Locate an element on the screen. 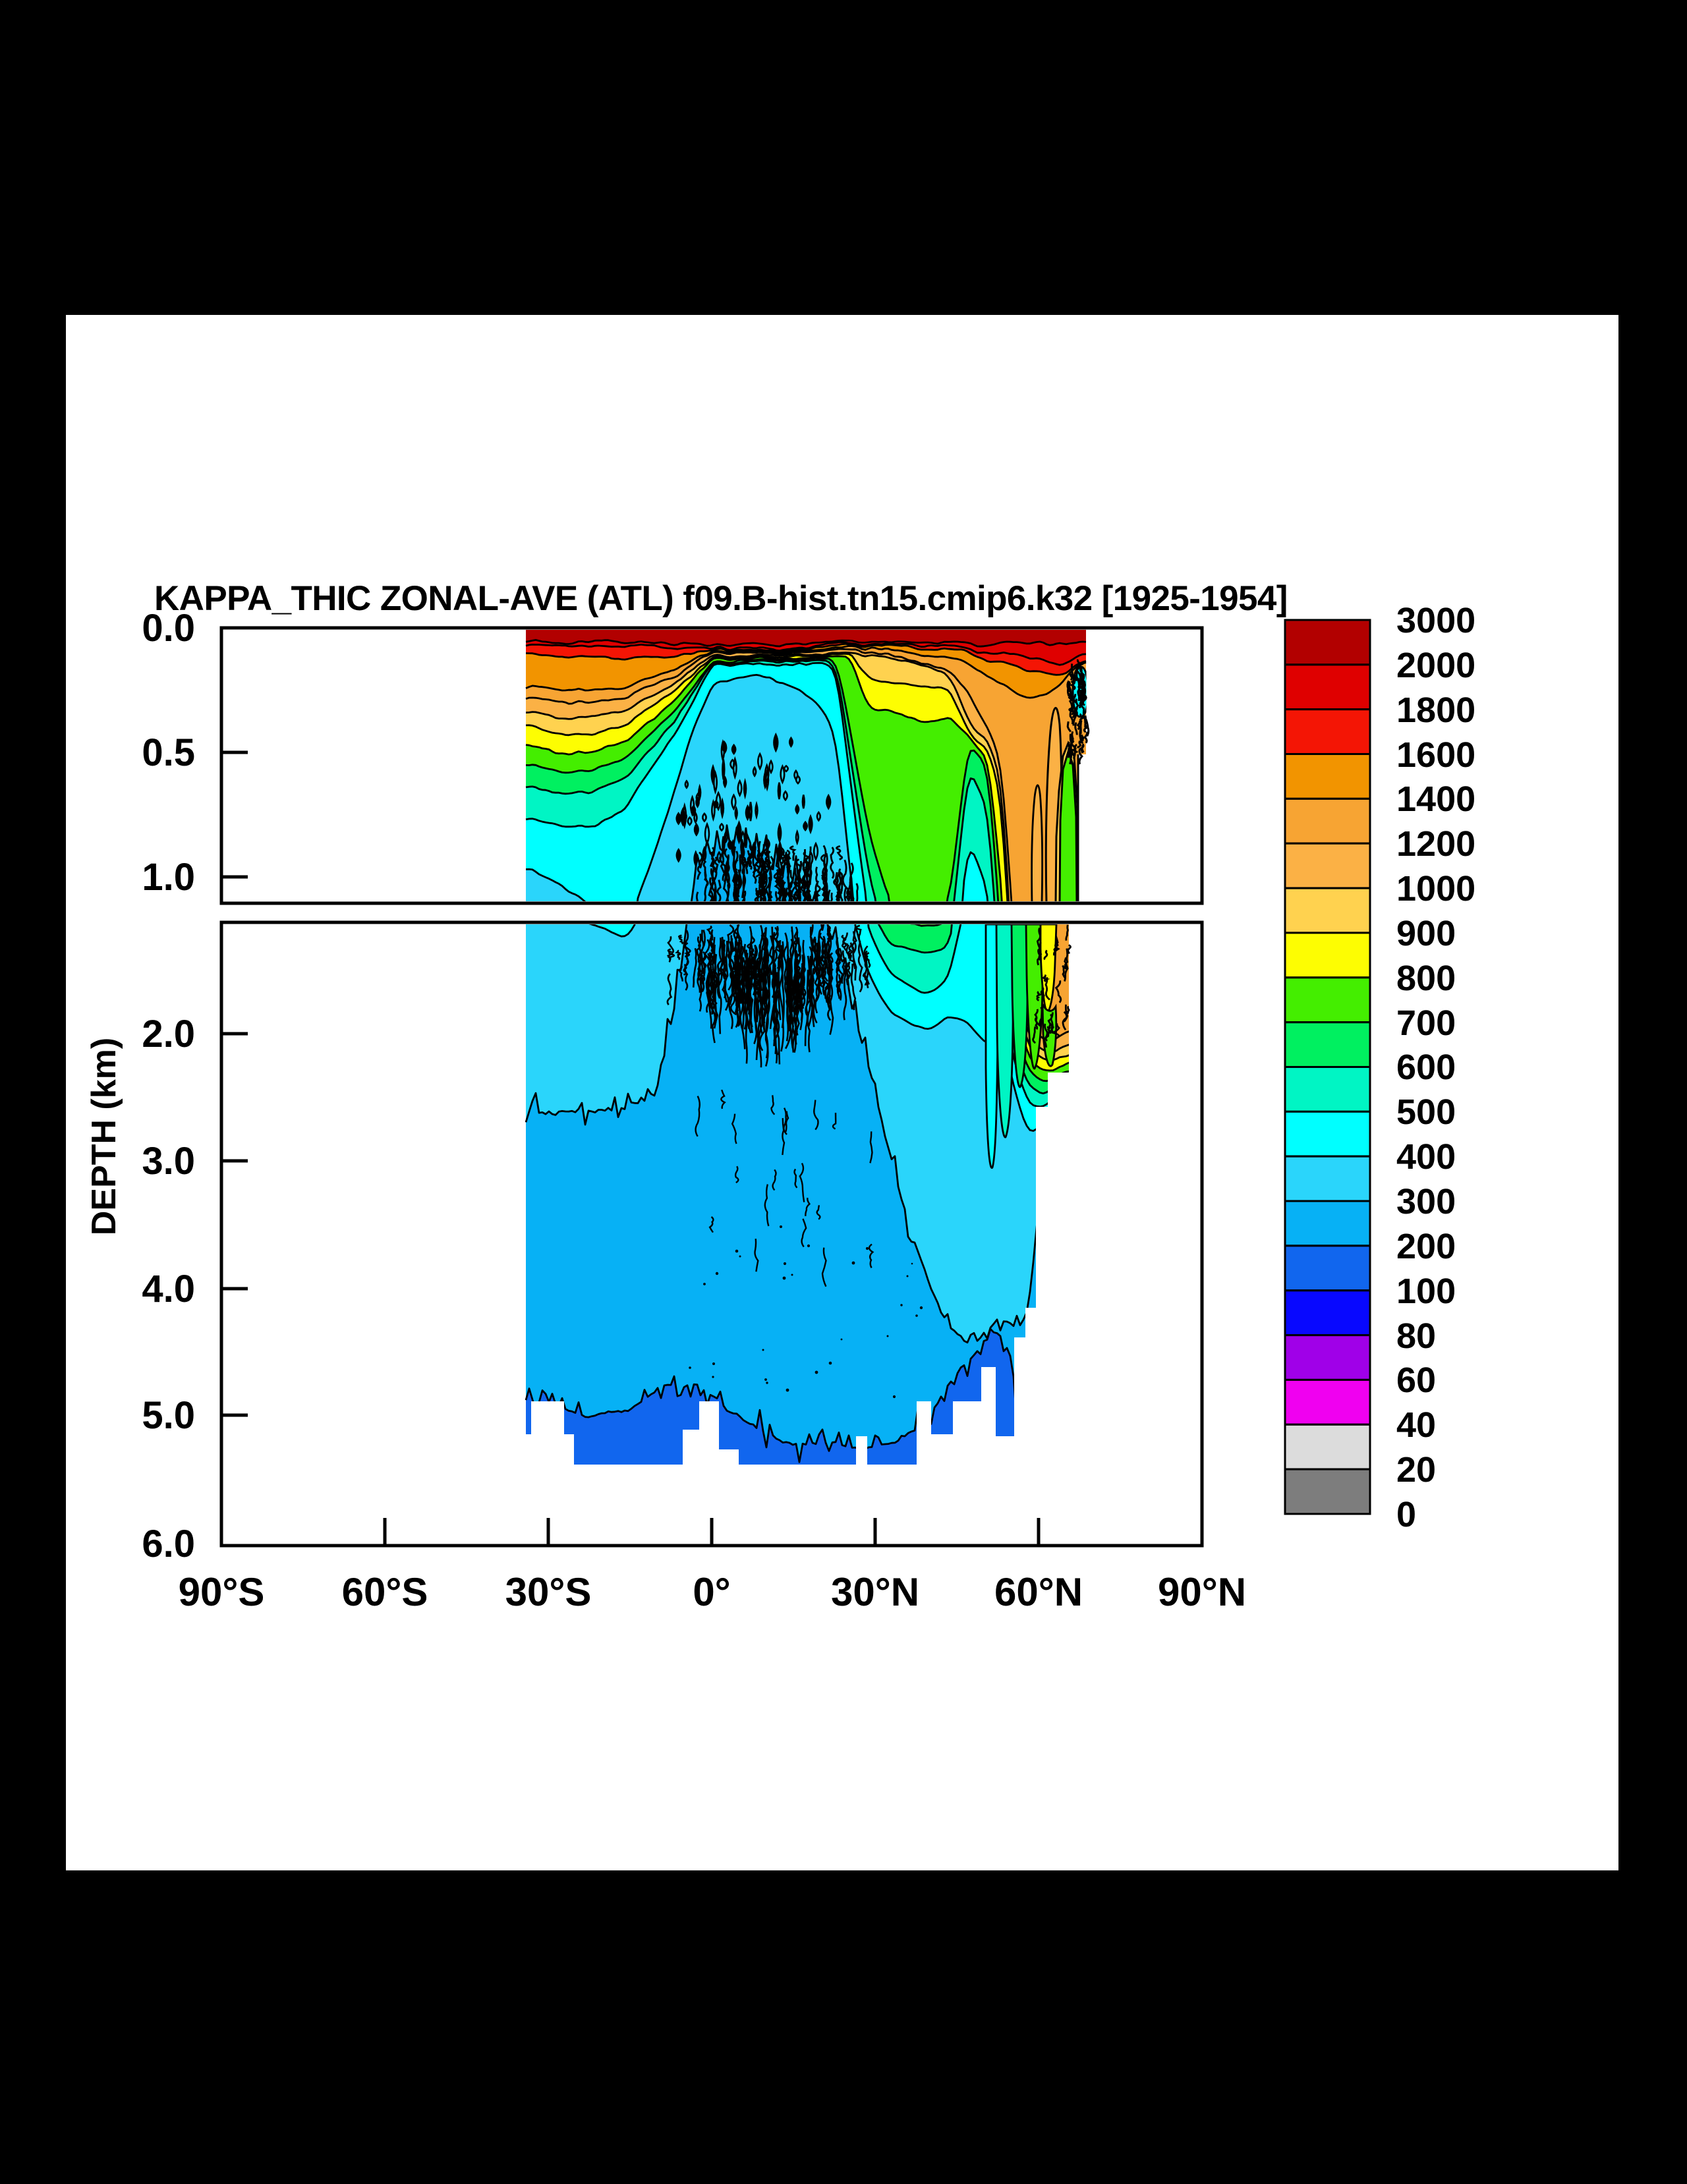 The height and width of the screenshot is (2184, 1687). svg-text: 1600 is located at coordinates (1435, 755).